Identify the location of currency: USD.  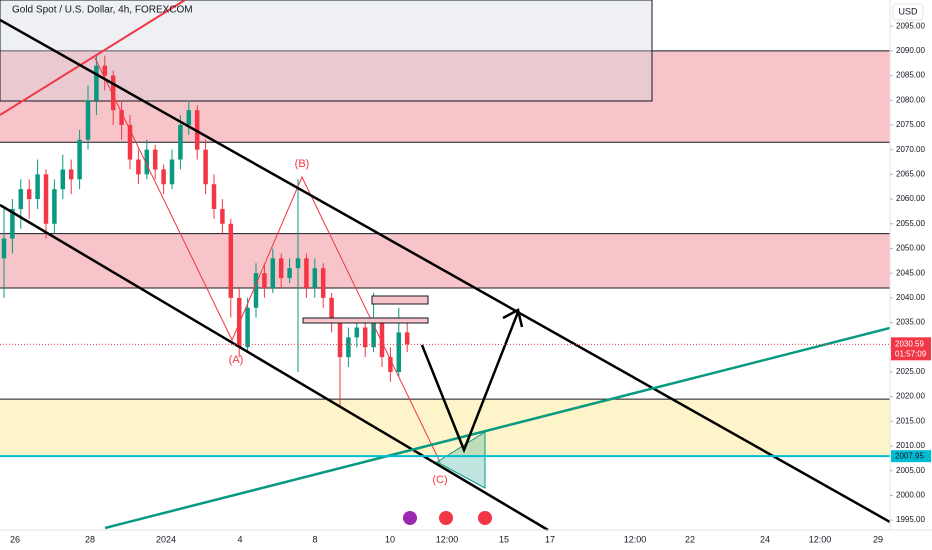
(908, 11).